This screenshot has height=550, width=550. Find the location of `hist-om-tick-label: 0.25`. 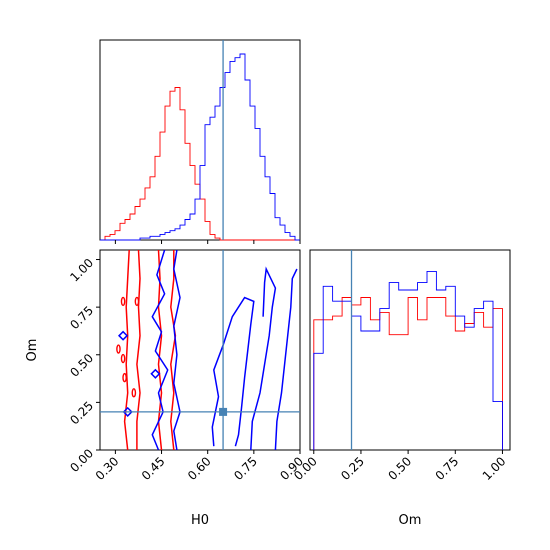

hist-om-tick-label: 0.25 is located at coordinates (352, 468).